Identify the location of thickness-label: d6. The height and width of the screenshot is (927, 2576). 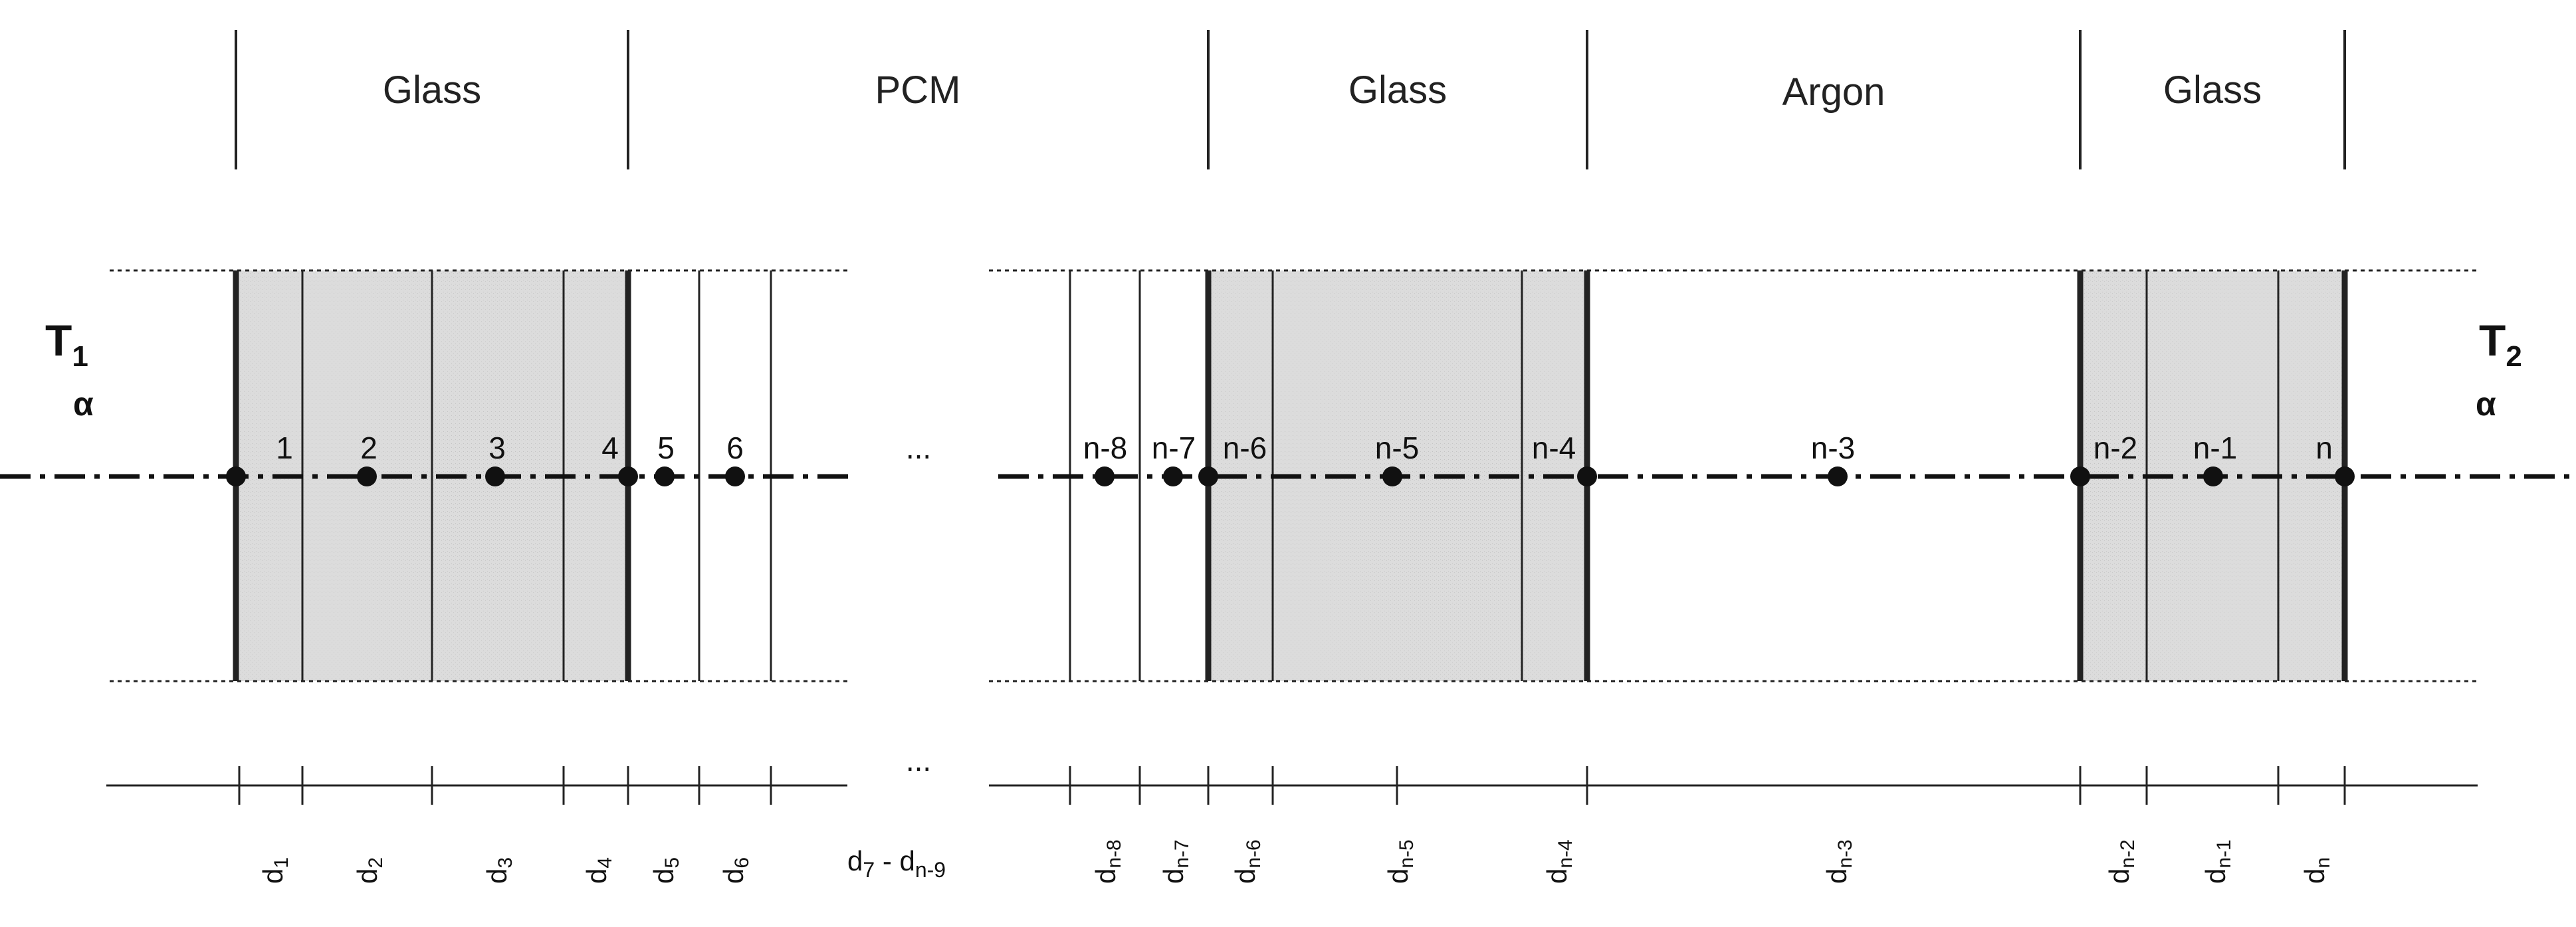
(735, 870).